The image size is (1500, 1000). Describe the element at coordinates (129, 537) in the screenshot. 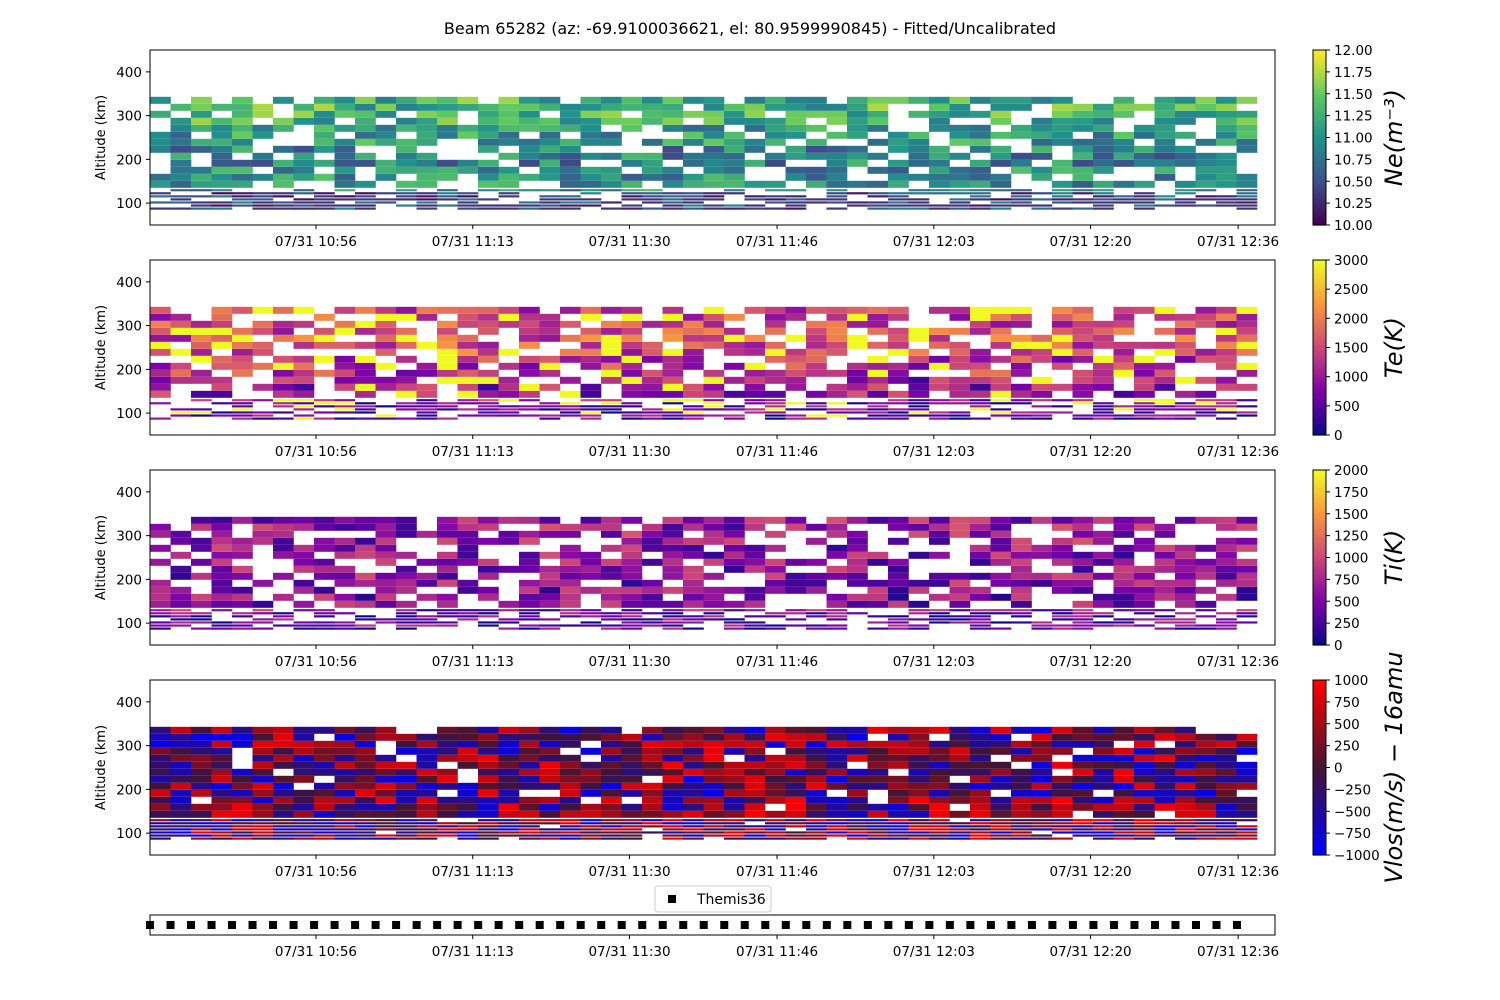

I see `ti-ytick-label: 300` at that location.